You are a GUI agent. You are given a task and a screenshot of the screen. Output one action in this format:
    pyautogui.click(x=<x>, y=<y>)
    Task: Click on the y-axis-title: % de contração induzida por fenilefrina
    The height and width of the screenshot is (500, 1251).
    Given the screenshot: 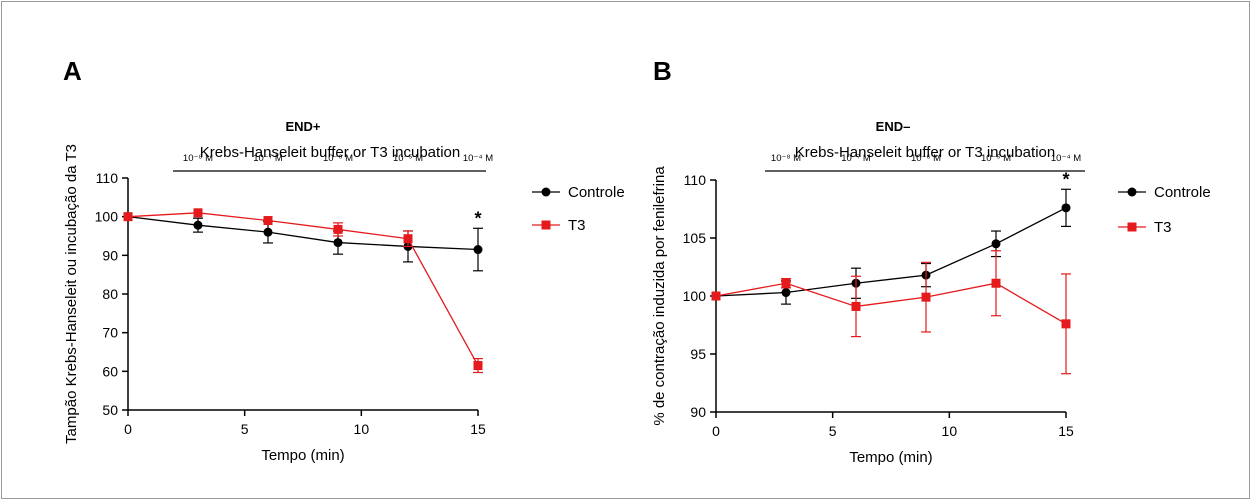 What is the action you would take?
    pyautogui.click(x=659, y=296)
    